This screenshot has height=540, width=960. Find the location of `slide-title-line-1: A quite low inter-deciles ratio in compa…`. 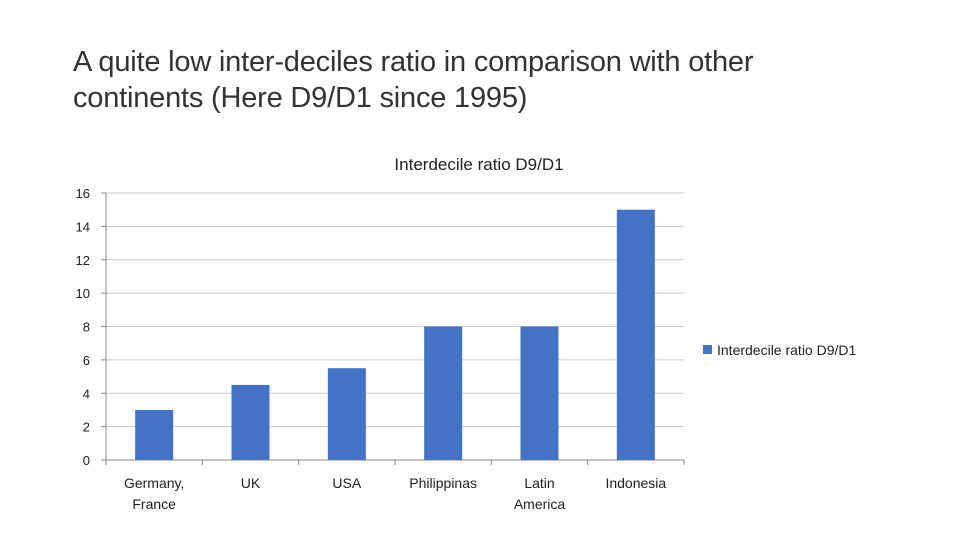

slide-title-line-1: A quite low inter-deciles ratio in compa… is located at coordinates (413, 62).